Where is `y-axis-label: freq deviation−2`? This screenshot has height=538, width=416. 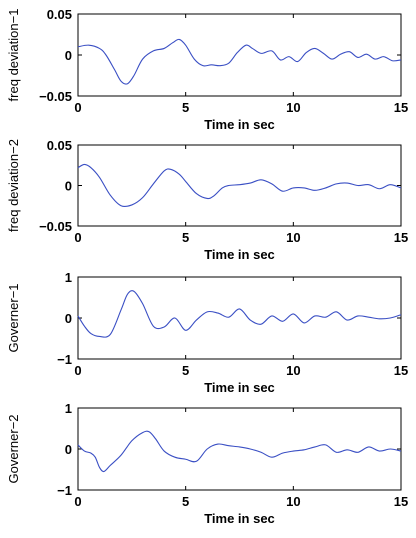
y-axis-label: freq deviation−2 is located at coordinates (13, 185).